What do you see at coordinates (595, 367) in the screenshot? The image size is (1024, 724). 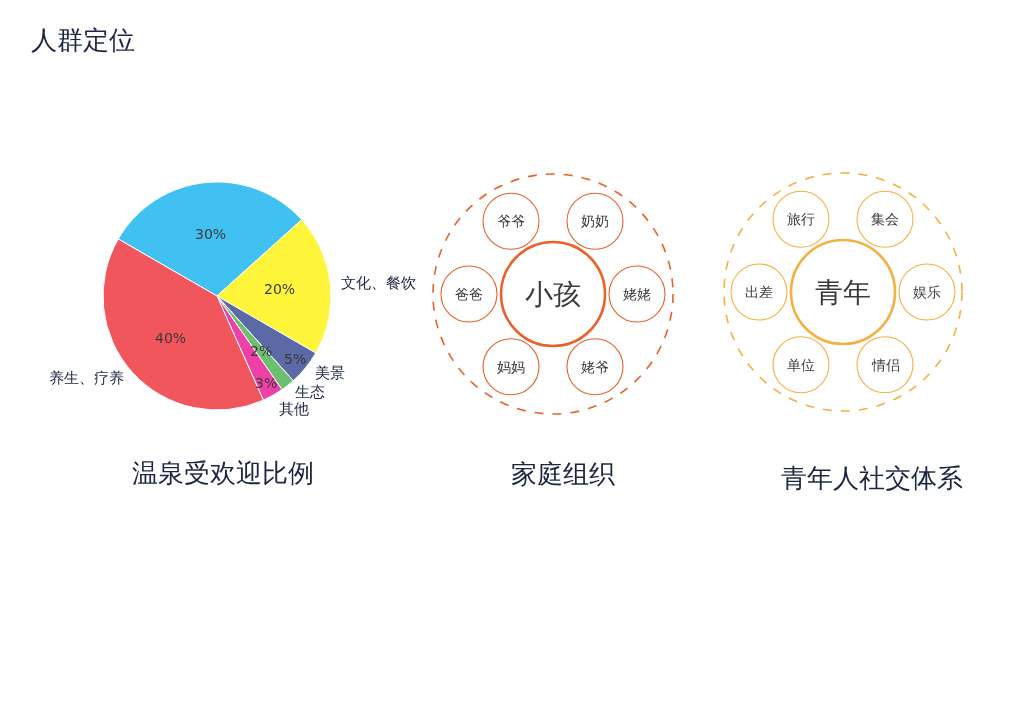 I see `category-label: 姥爷` at bounding box center [595, 367].